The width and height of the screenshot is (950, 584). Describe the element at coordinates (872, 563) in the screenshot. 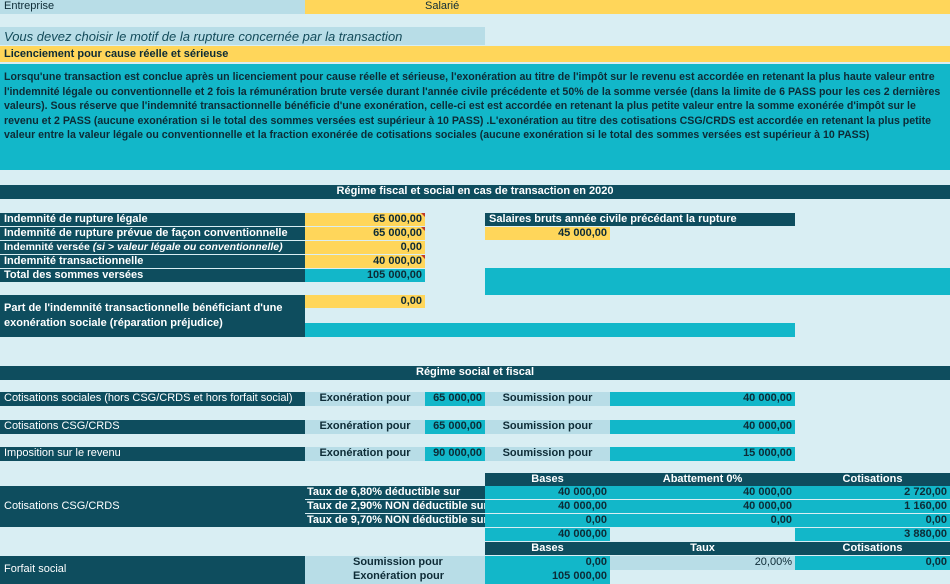

I see `forfait-cotisation: 0,00` at that location.